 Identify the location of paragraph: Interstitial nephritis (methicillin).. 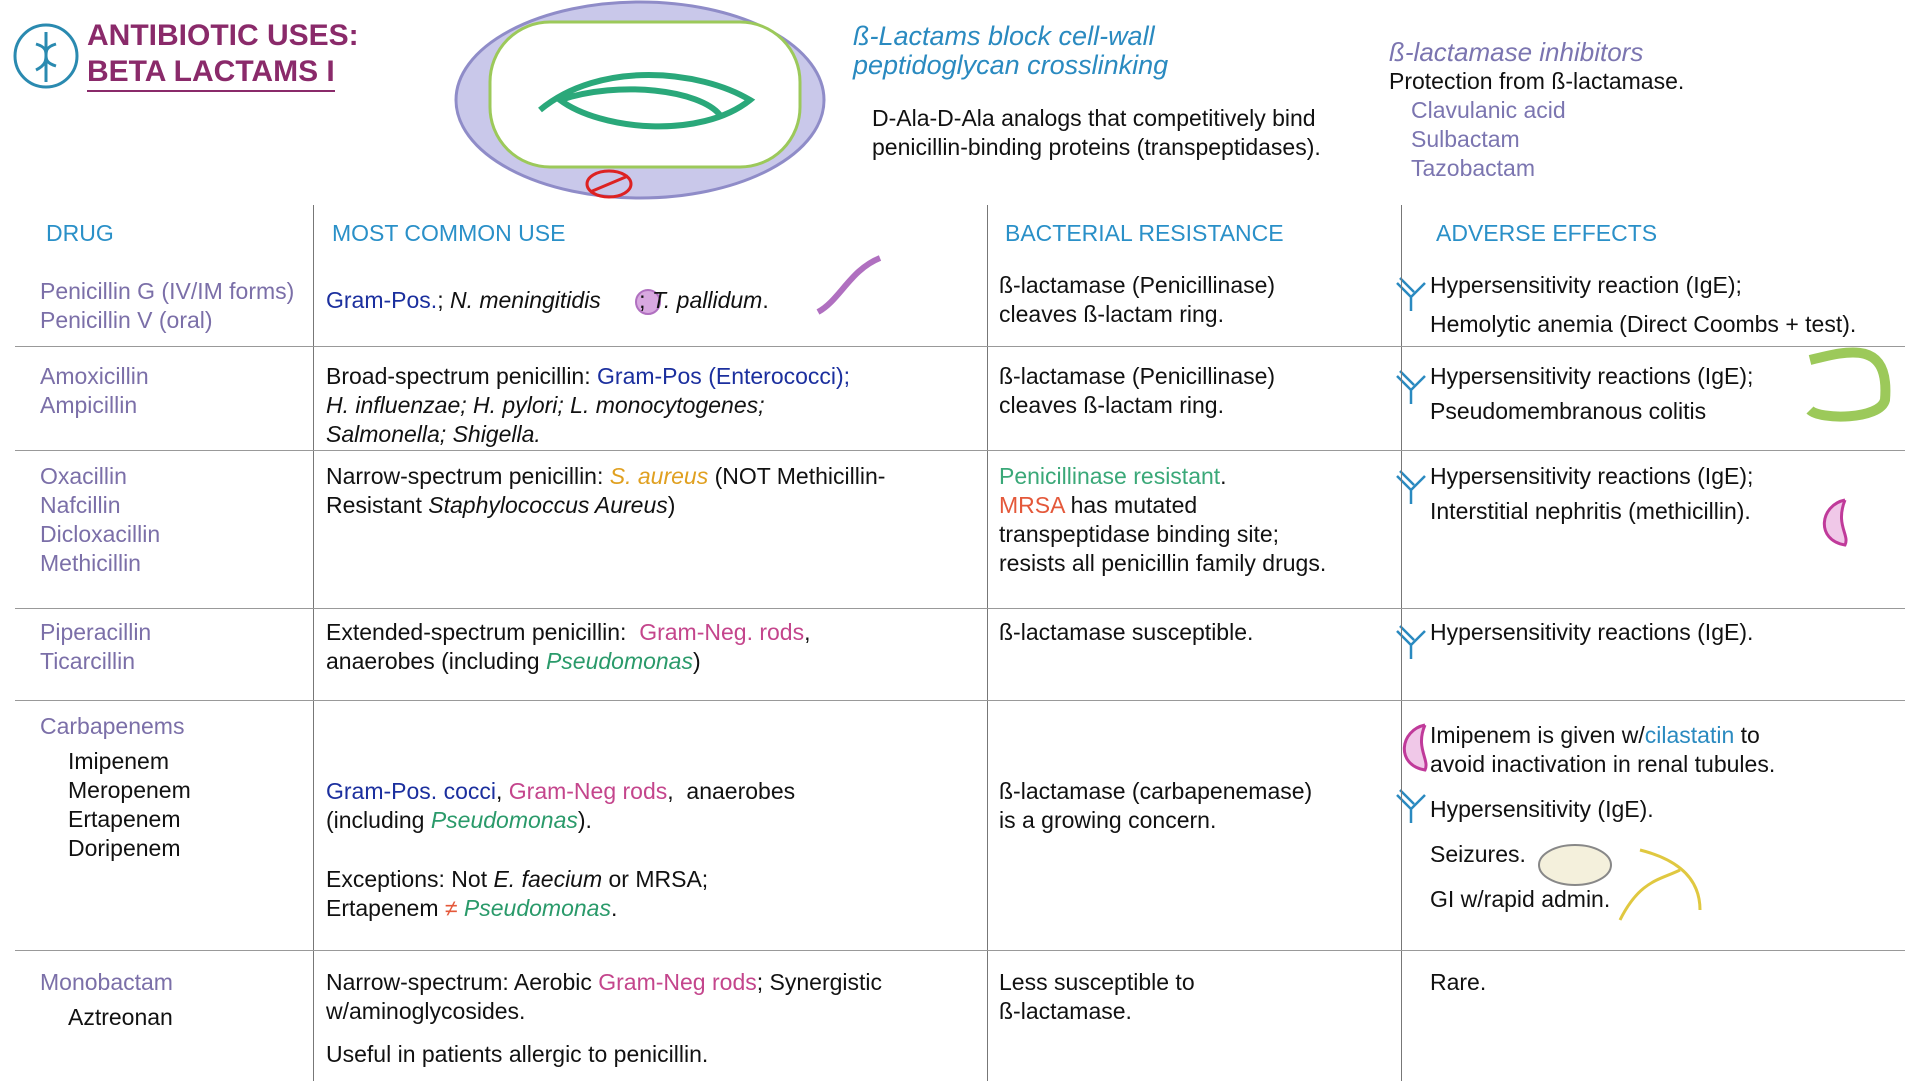
(1591, 511).